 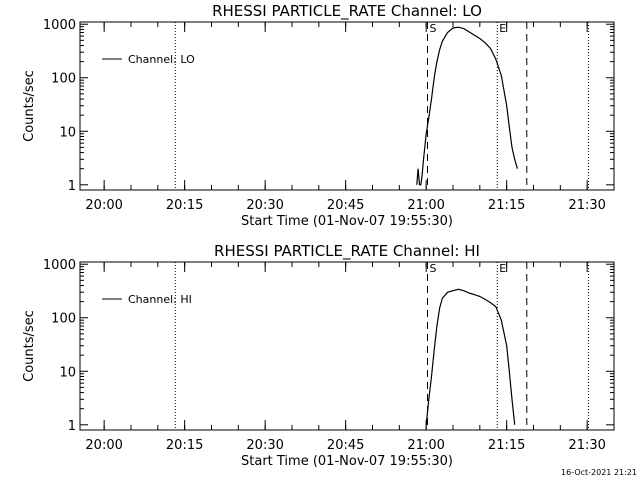 What do you see at coordinates (347, 251) in the screenshot?
I see `chart-title: RHESSI PARTICLE_RATE Channel: HI` at bounding box center [347, 251].